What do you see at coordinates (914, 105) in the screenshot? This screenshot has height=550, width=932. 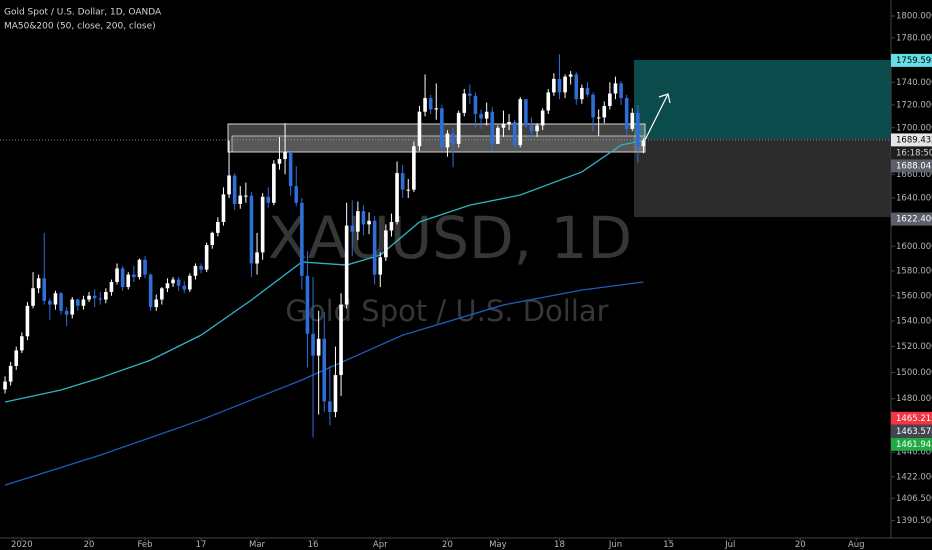 I see `y-tick-label: 1720.000` at bounding box center [914, 105].